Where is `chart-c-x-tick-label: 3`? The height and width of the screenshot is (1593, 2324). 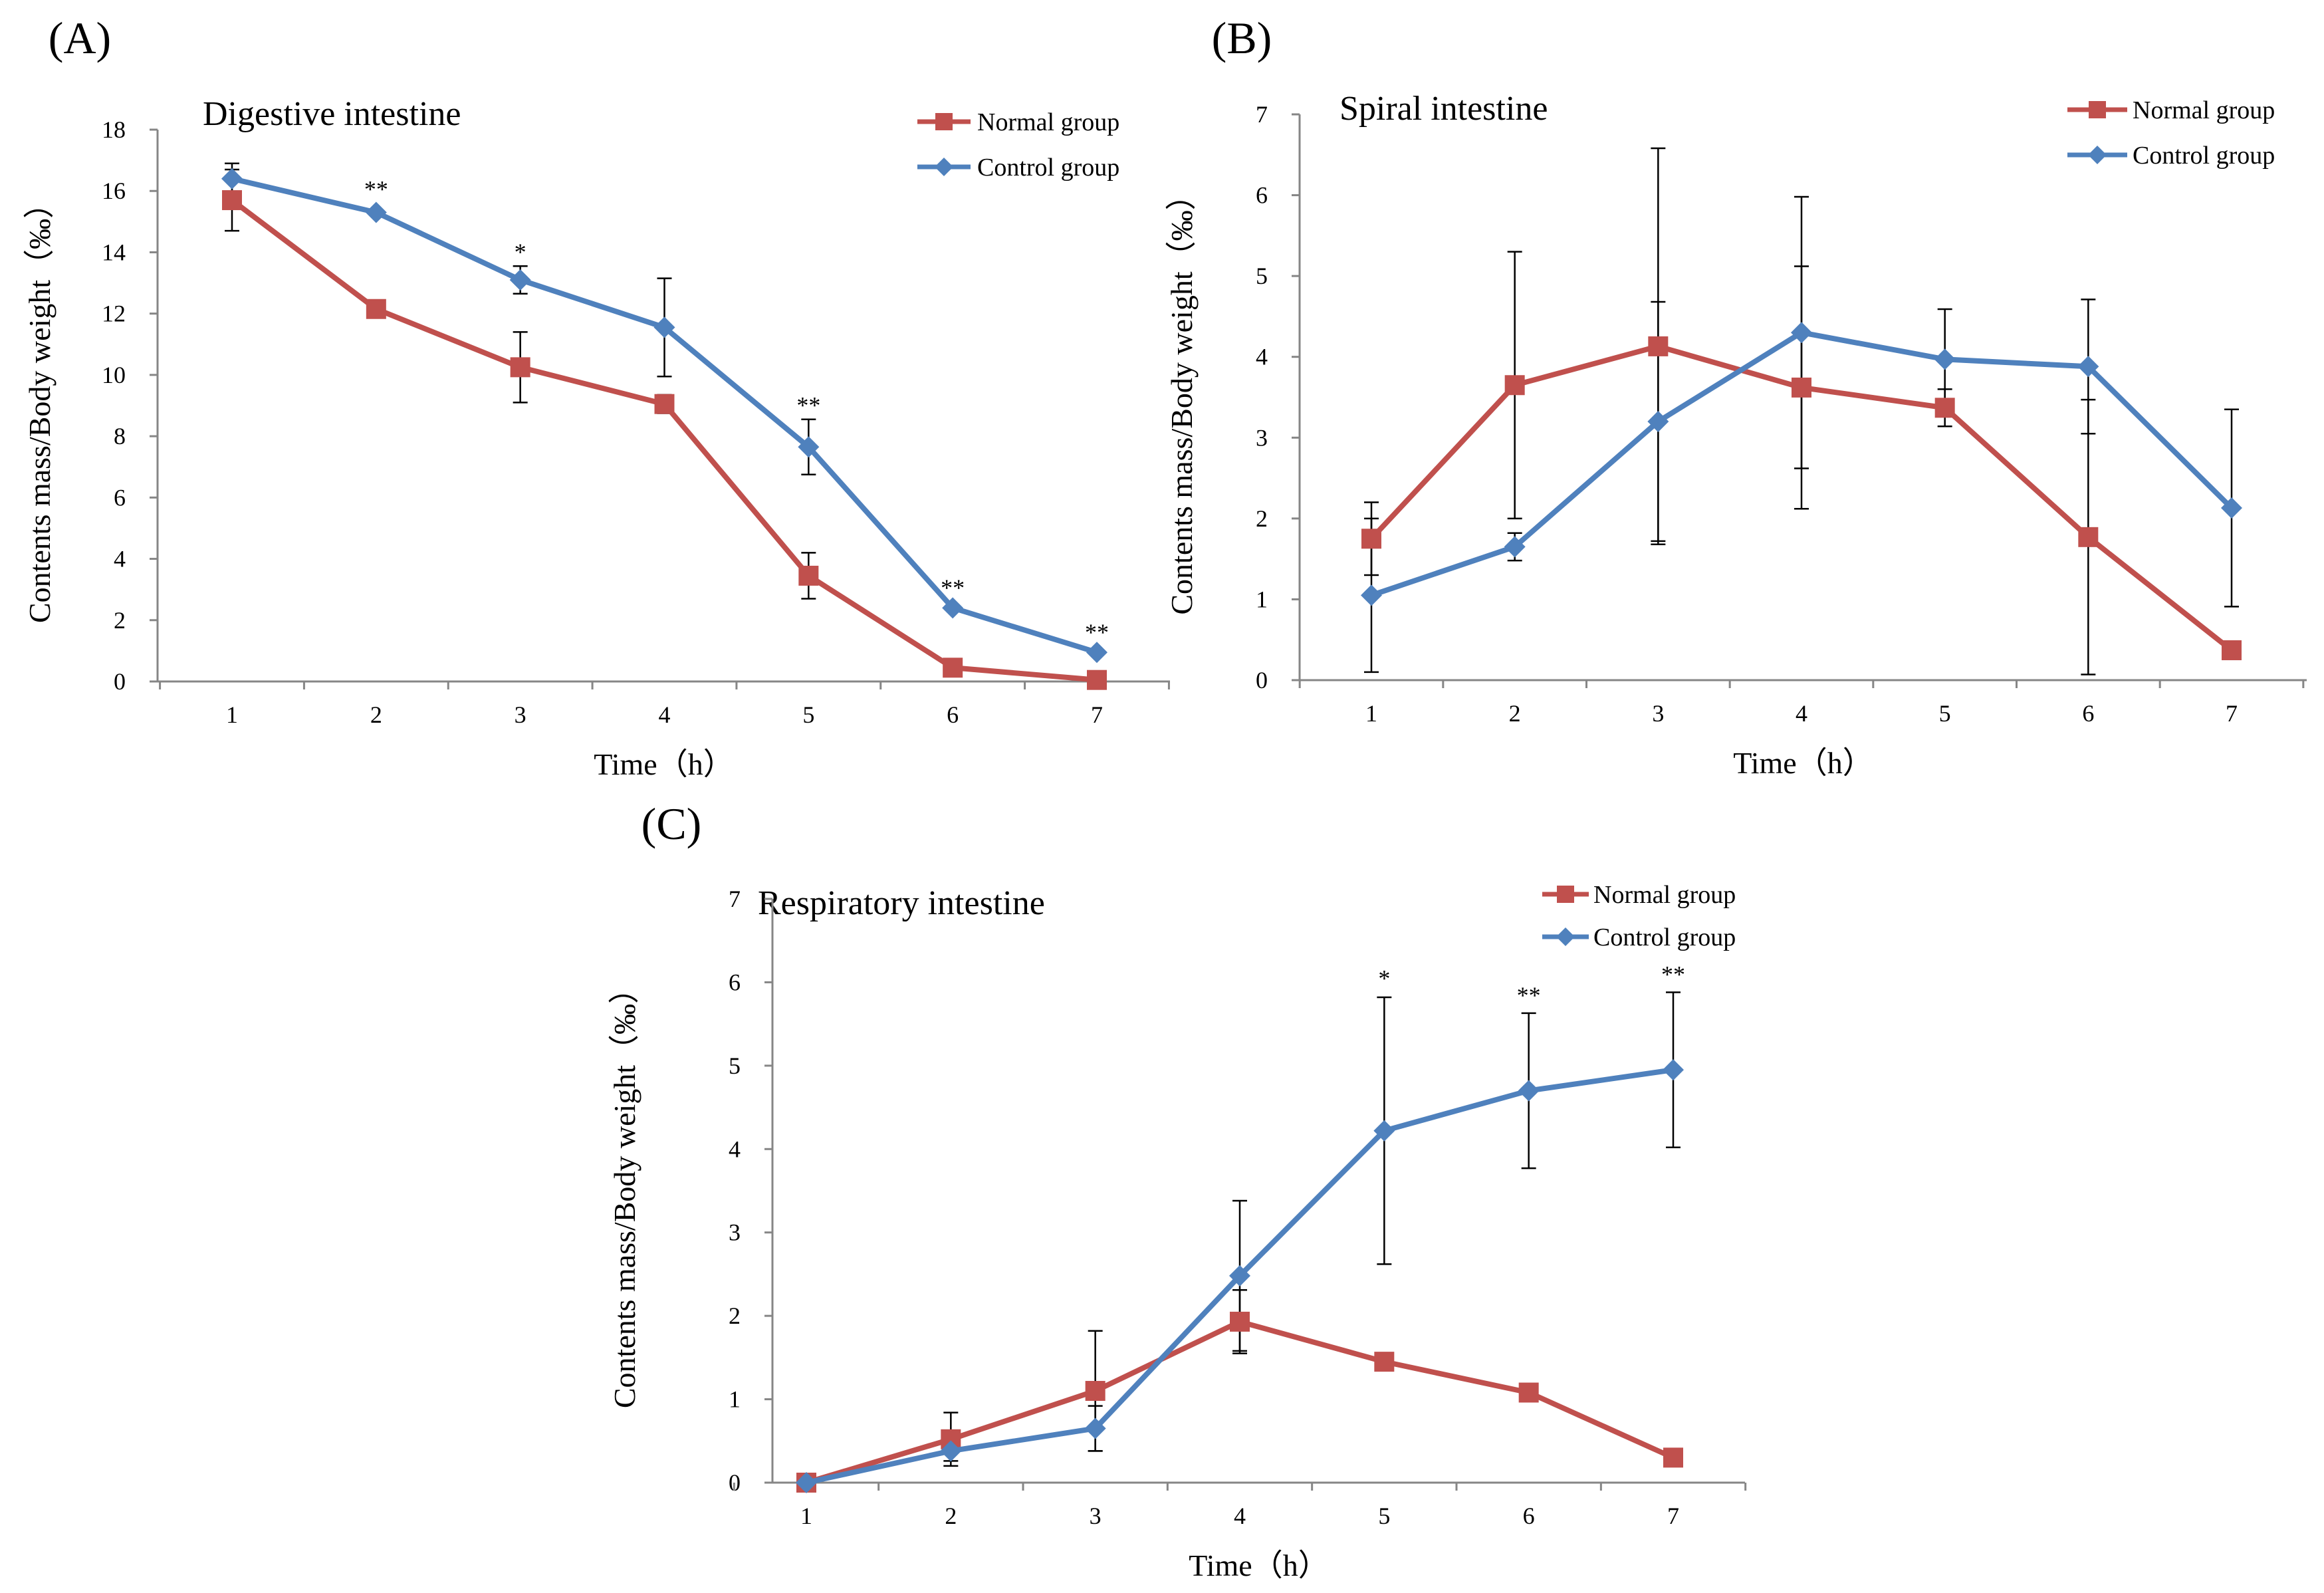
chart-c-x-tick-label: 3 is located at coordinates (1096, 1516).